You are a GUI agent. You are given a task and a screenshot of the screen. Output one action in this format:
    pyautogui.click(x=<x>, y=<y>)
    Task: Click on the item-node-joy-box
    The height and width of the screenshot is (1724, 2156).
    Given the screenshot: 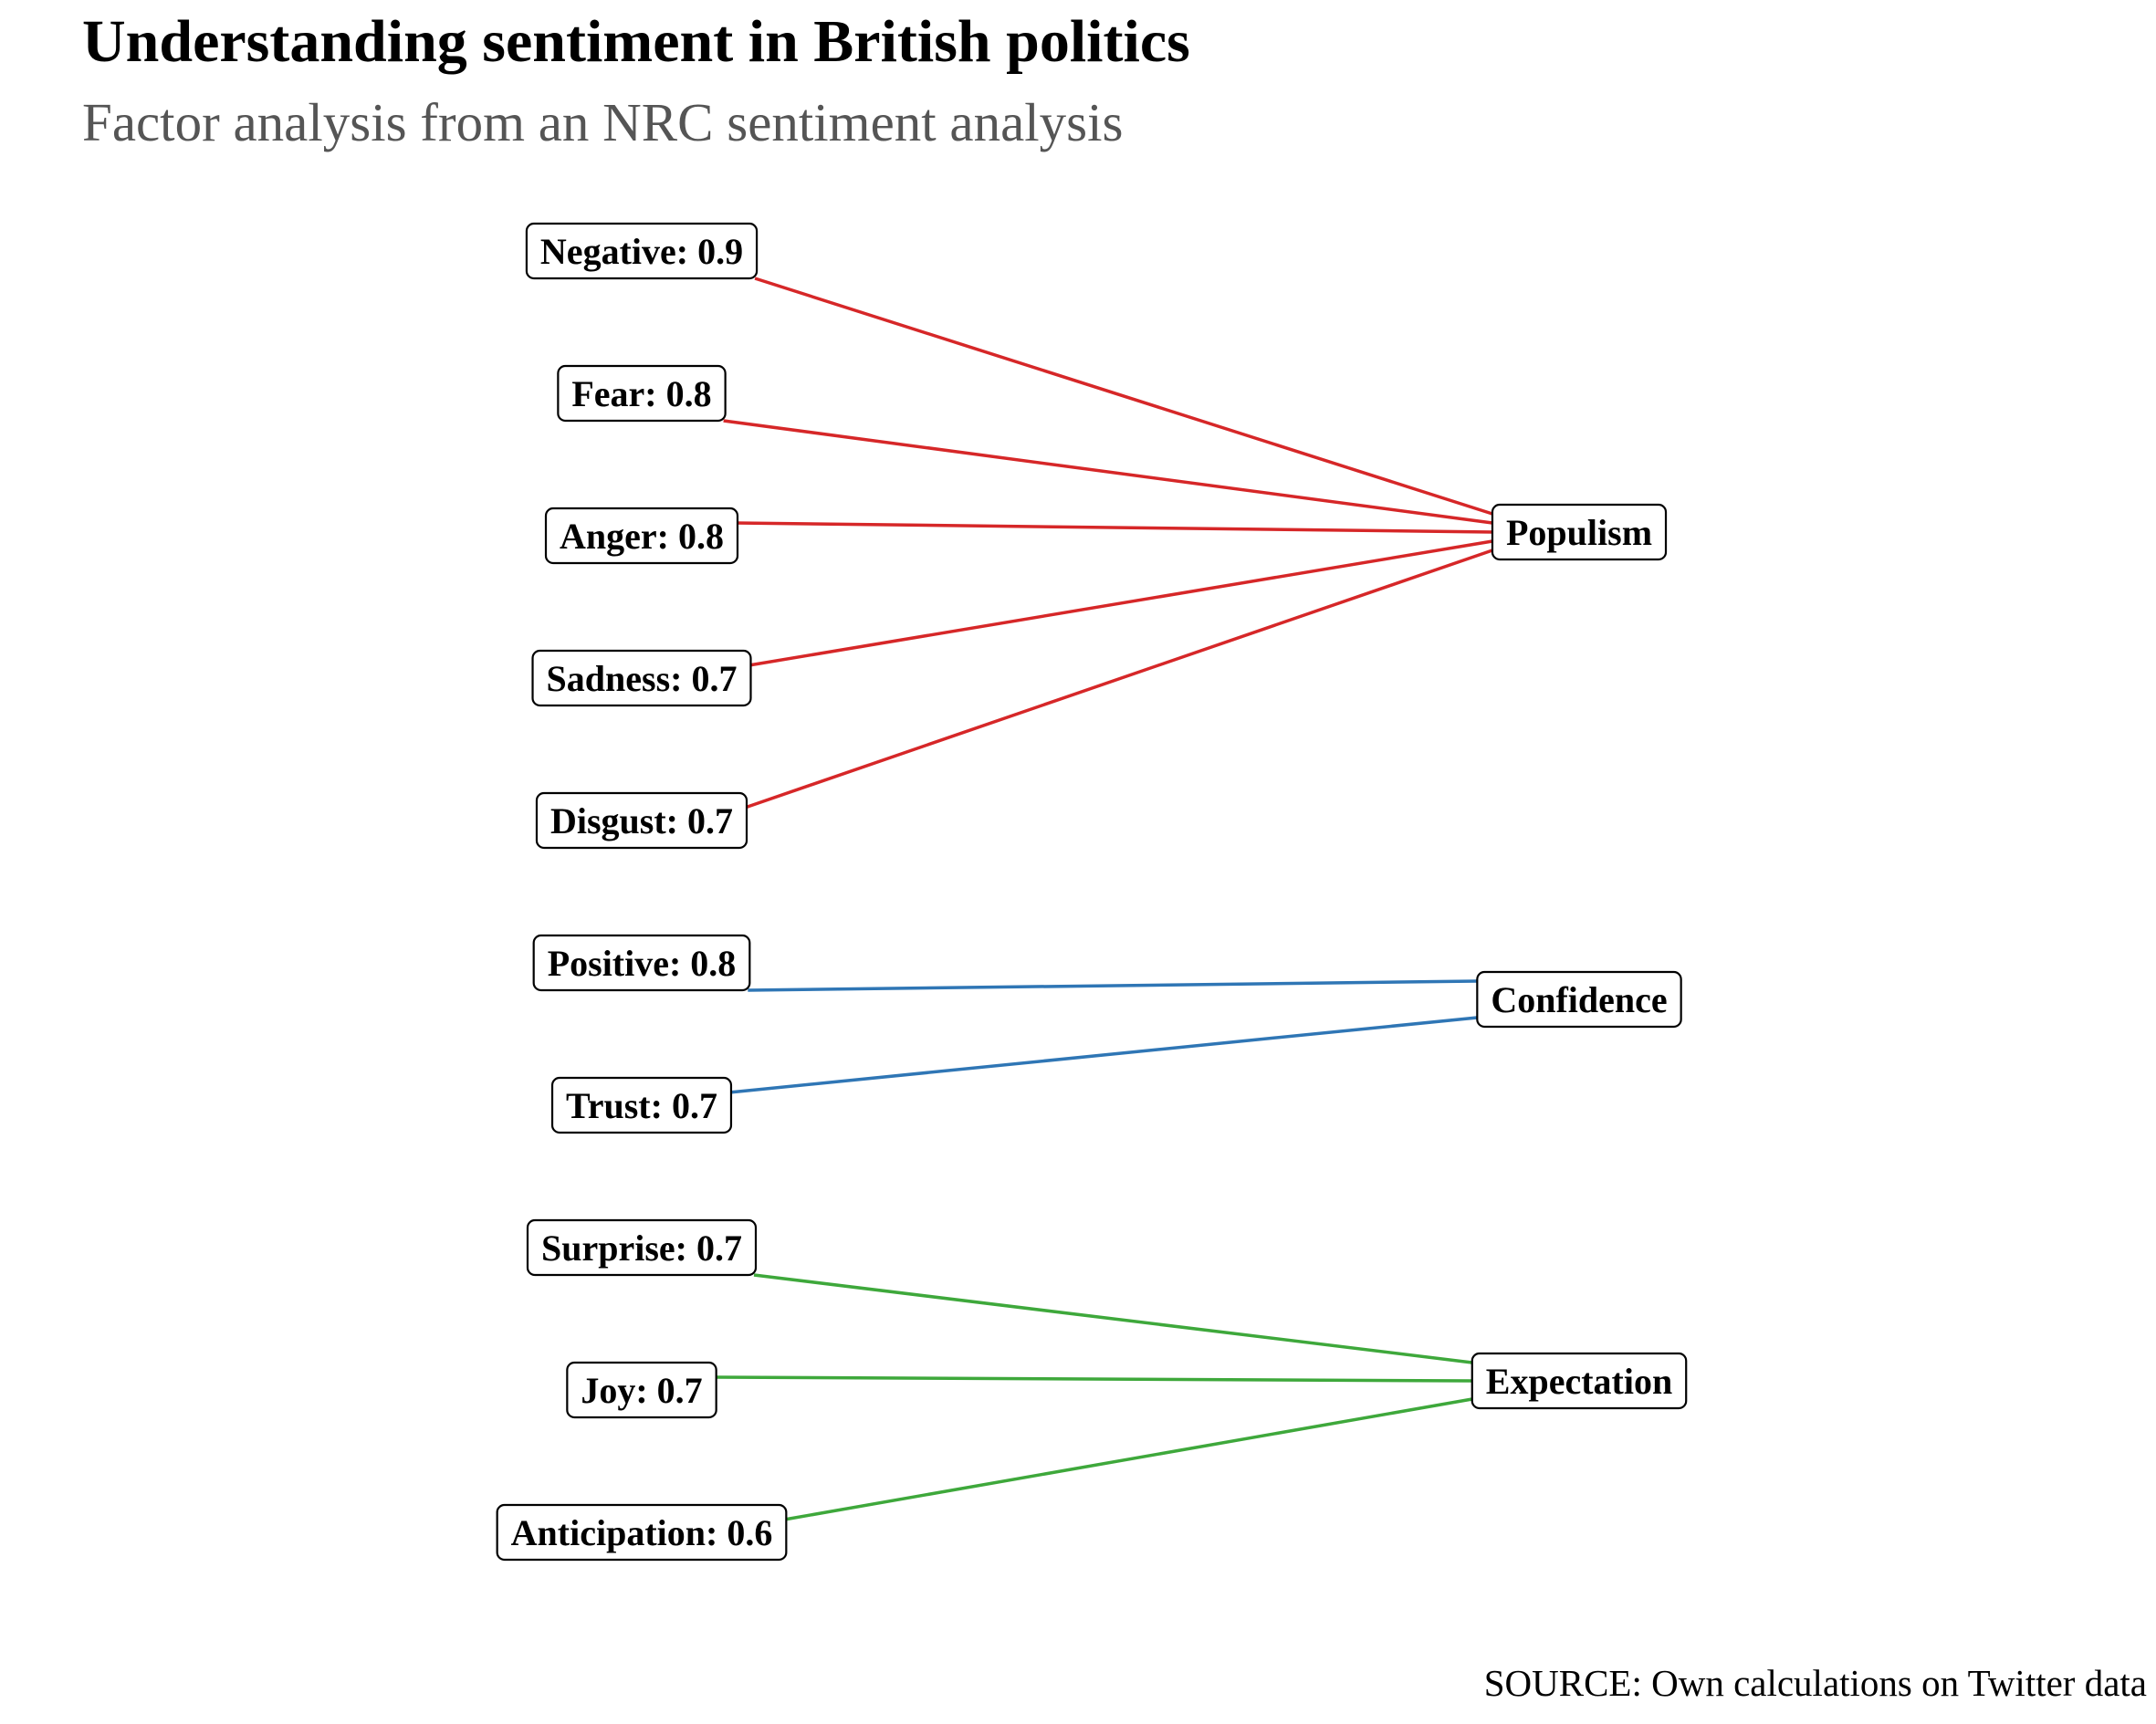 What is the action you would take?
    pyautogui.click(x=642, y=1390)
    